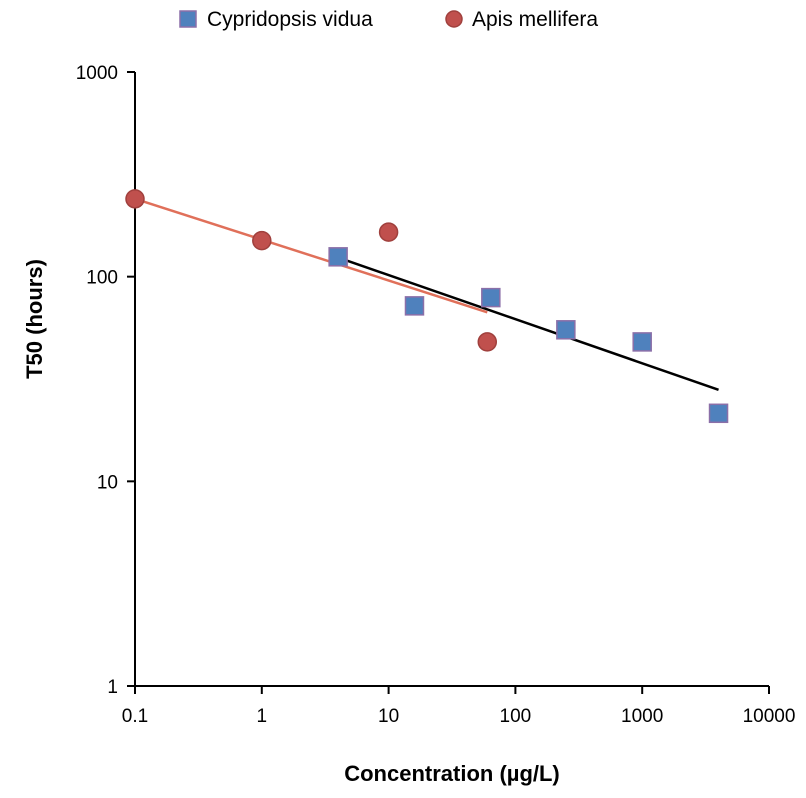 The image size is (806, 798). I want to click on y-tick-label: 1, so click(112, 687).